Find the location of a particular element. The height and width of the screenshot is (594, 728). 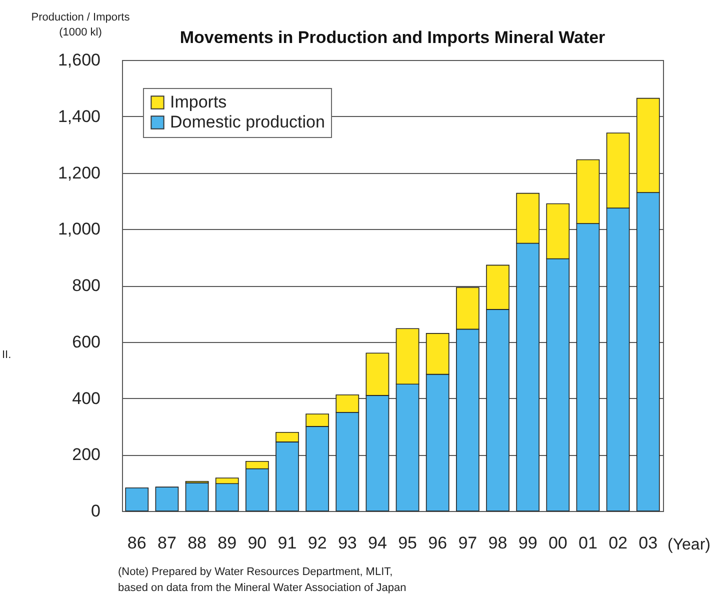

y-tick-label: 600 is located at coordinates (86, 342).